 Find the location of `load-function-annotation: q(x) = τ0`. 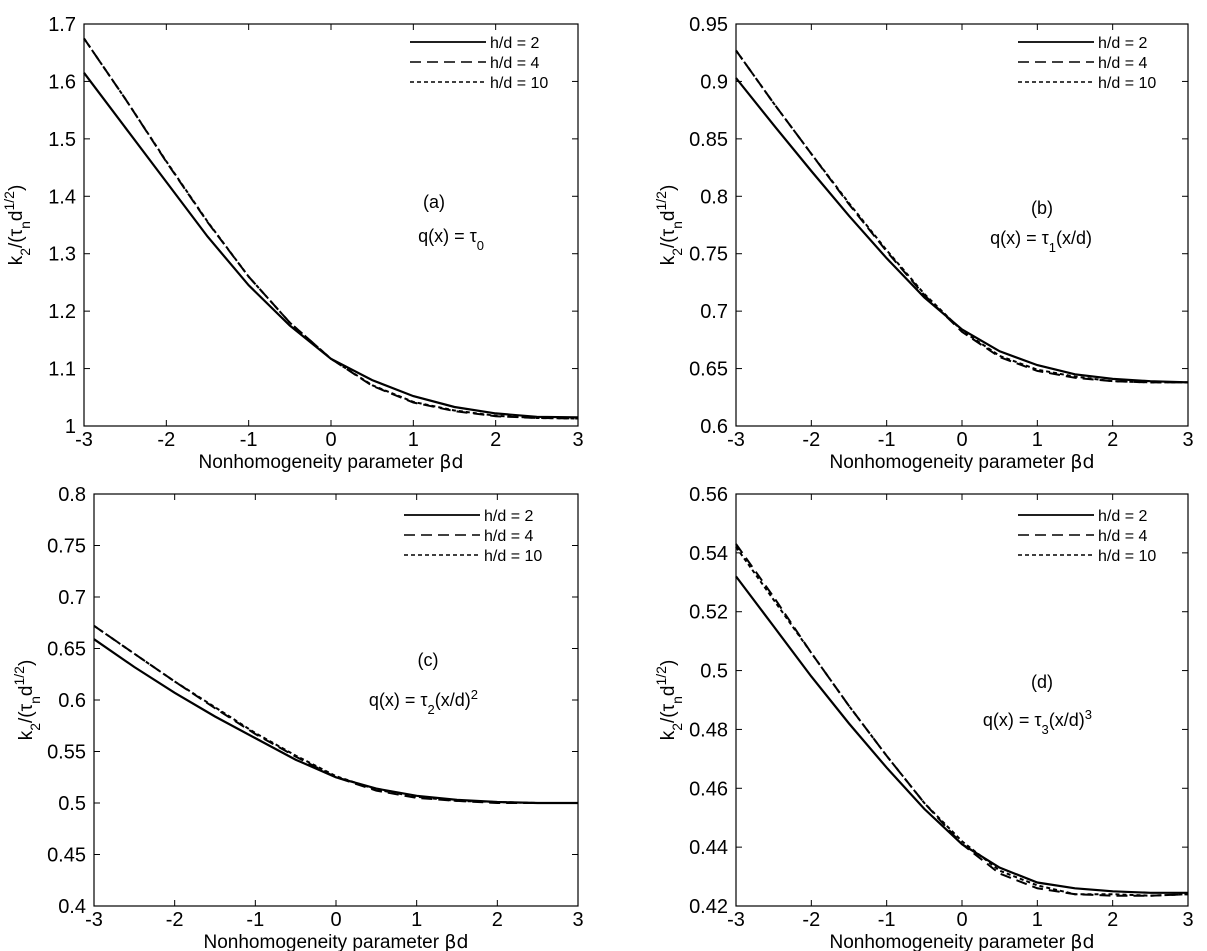

load-function-annotation: q(x) = τ0 is located at coordinates (451, 239).